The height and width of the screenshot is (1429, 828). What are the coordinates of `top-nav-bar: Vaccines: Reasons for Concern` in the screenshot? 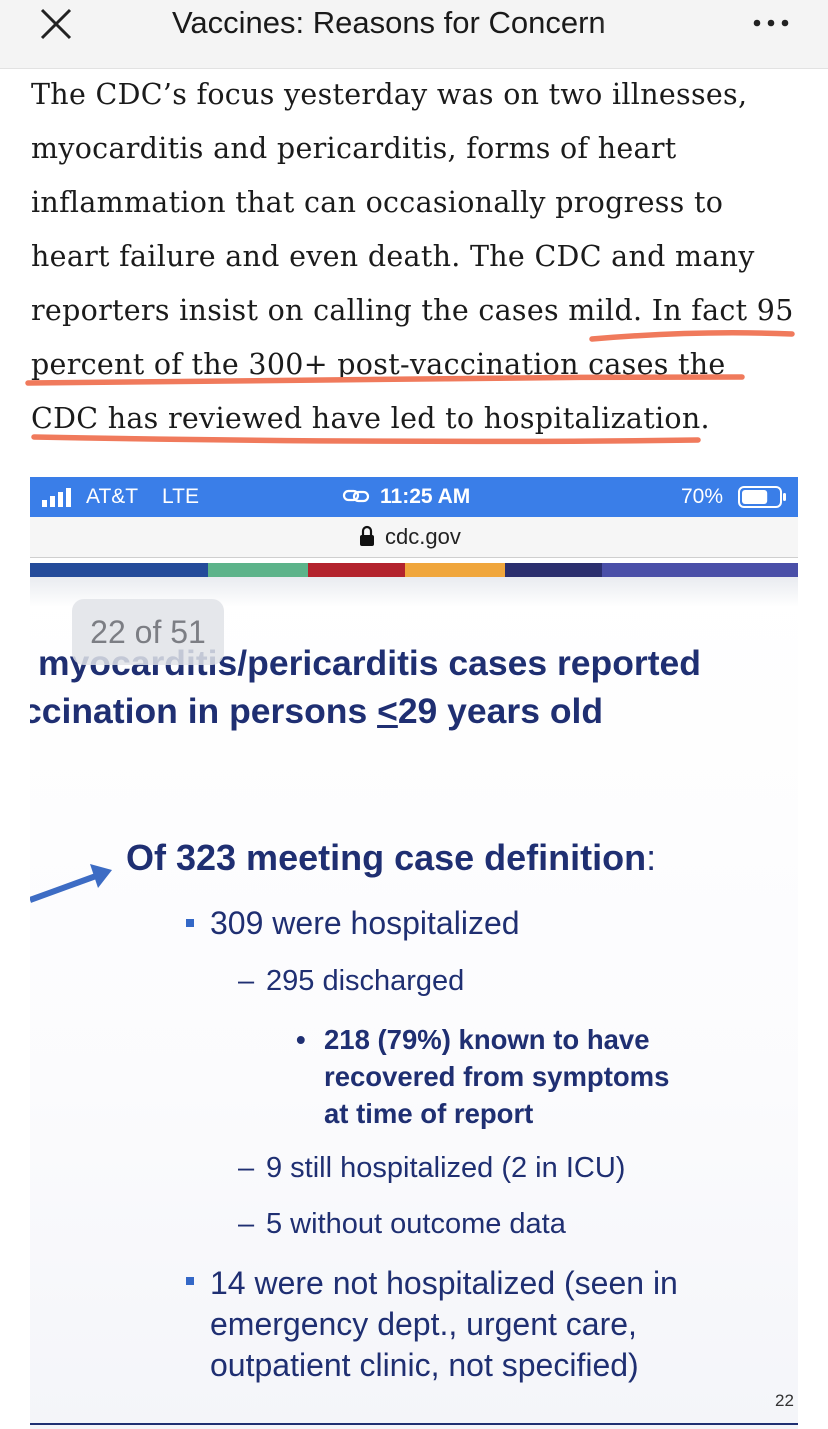 It's located at (414, 34).